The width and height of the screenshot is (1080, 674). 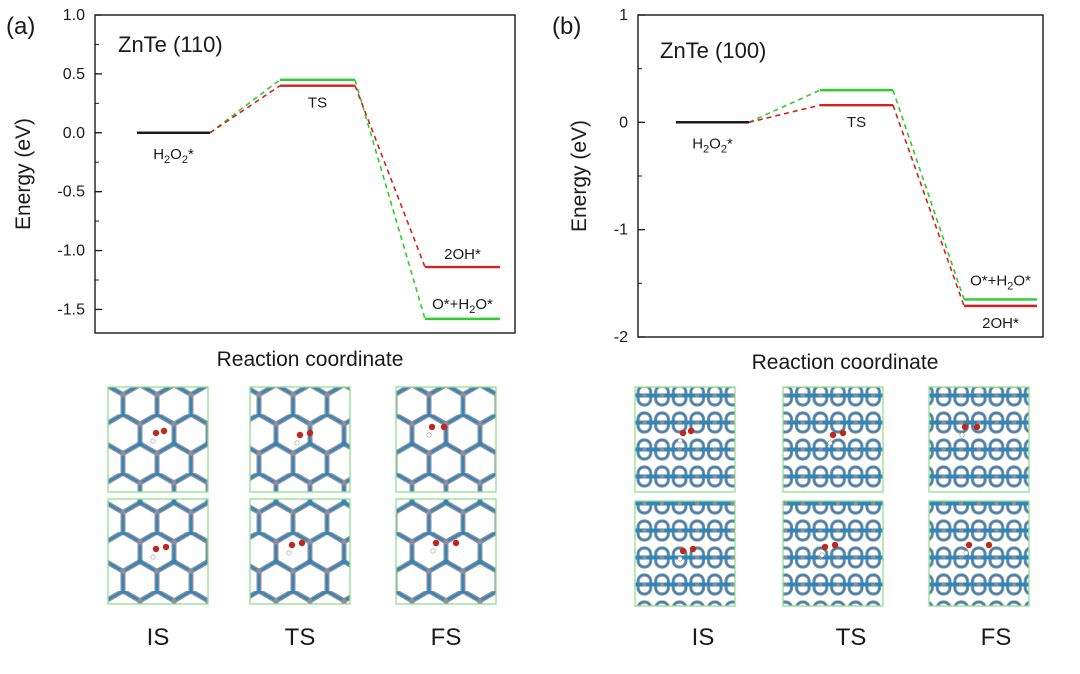 What do you see at coordinates (20, 26) in the screenshot?
I see `panel-letter: (a)` at bounding box center [20, 26].